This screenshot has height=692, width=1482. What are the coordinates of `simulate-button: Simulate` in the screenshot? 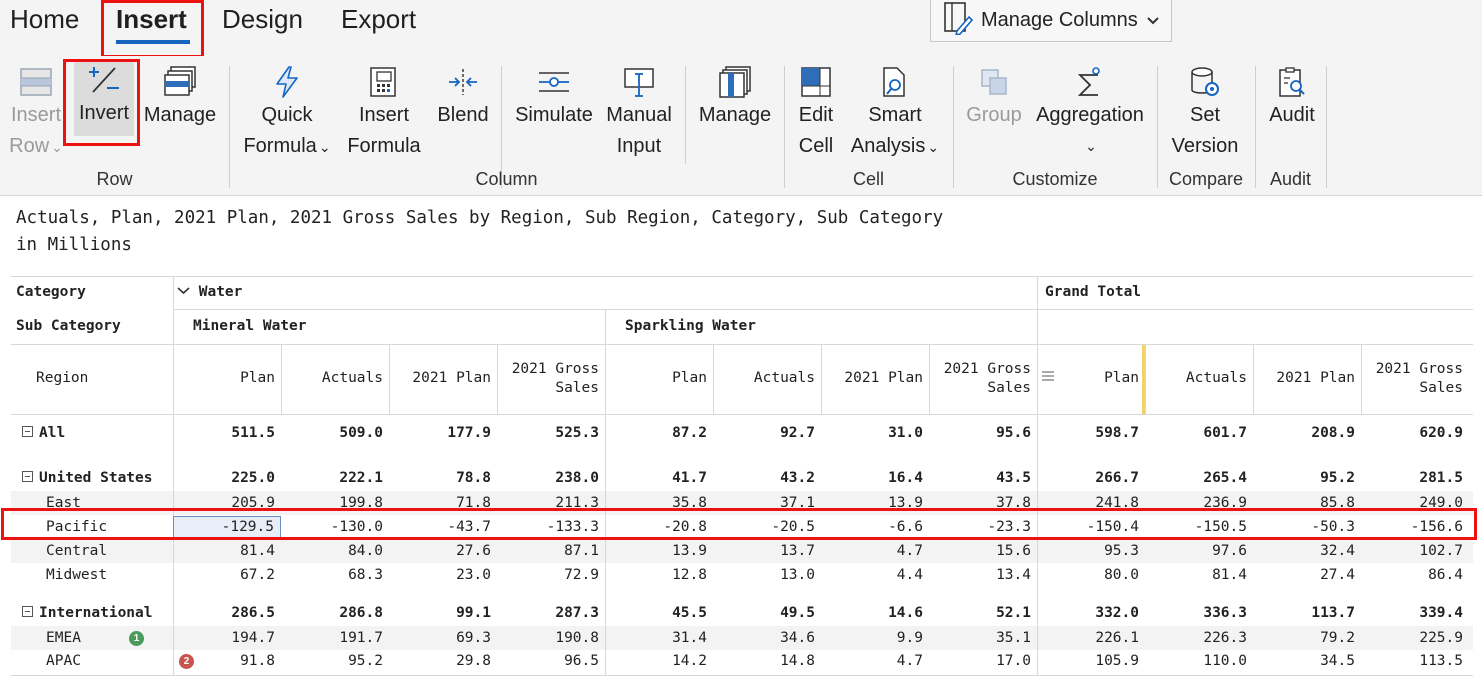 It's located at (554, 97).